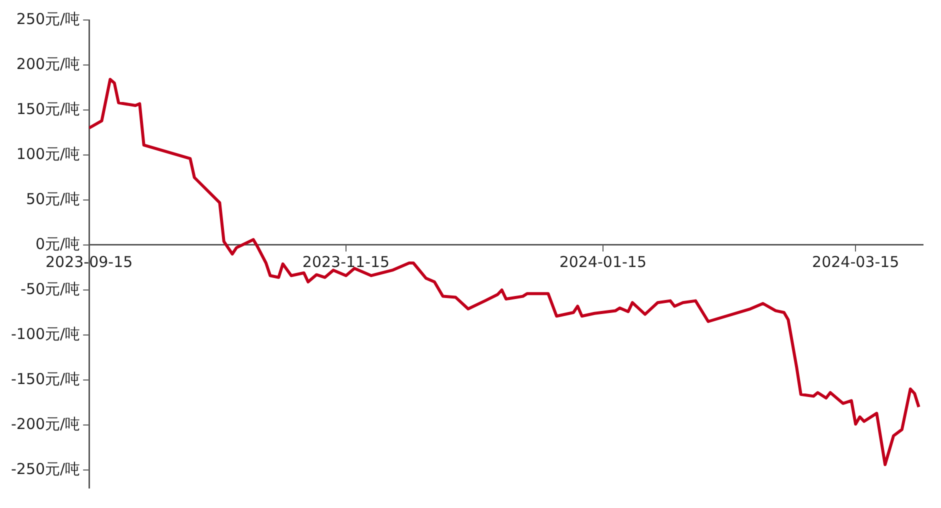 The width and height of the screenshot is (941, 508). What do you see at coordinates (45, 333) in the screenshot?
I see `y-tick-label: -100元/吨` at bounding box center [45, 333].